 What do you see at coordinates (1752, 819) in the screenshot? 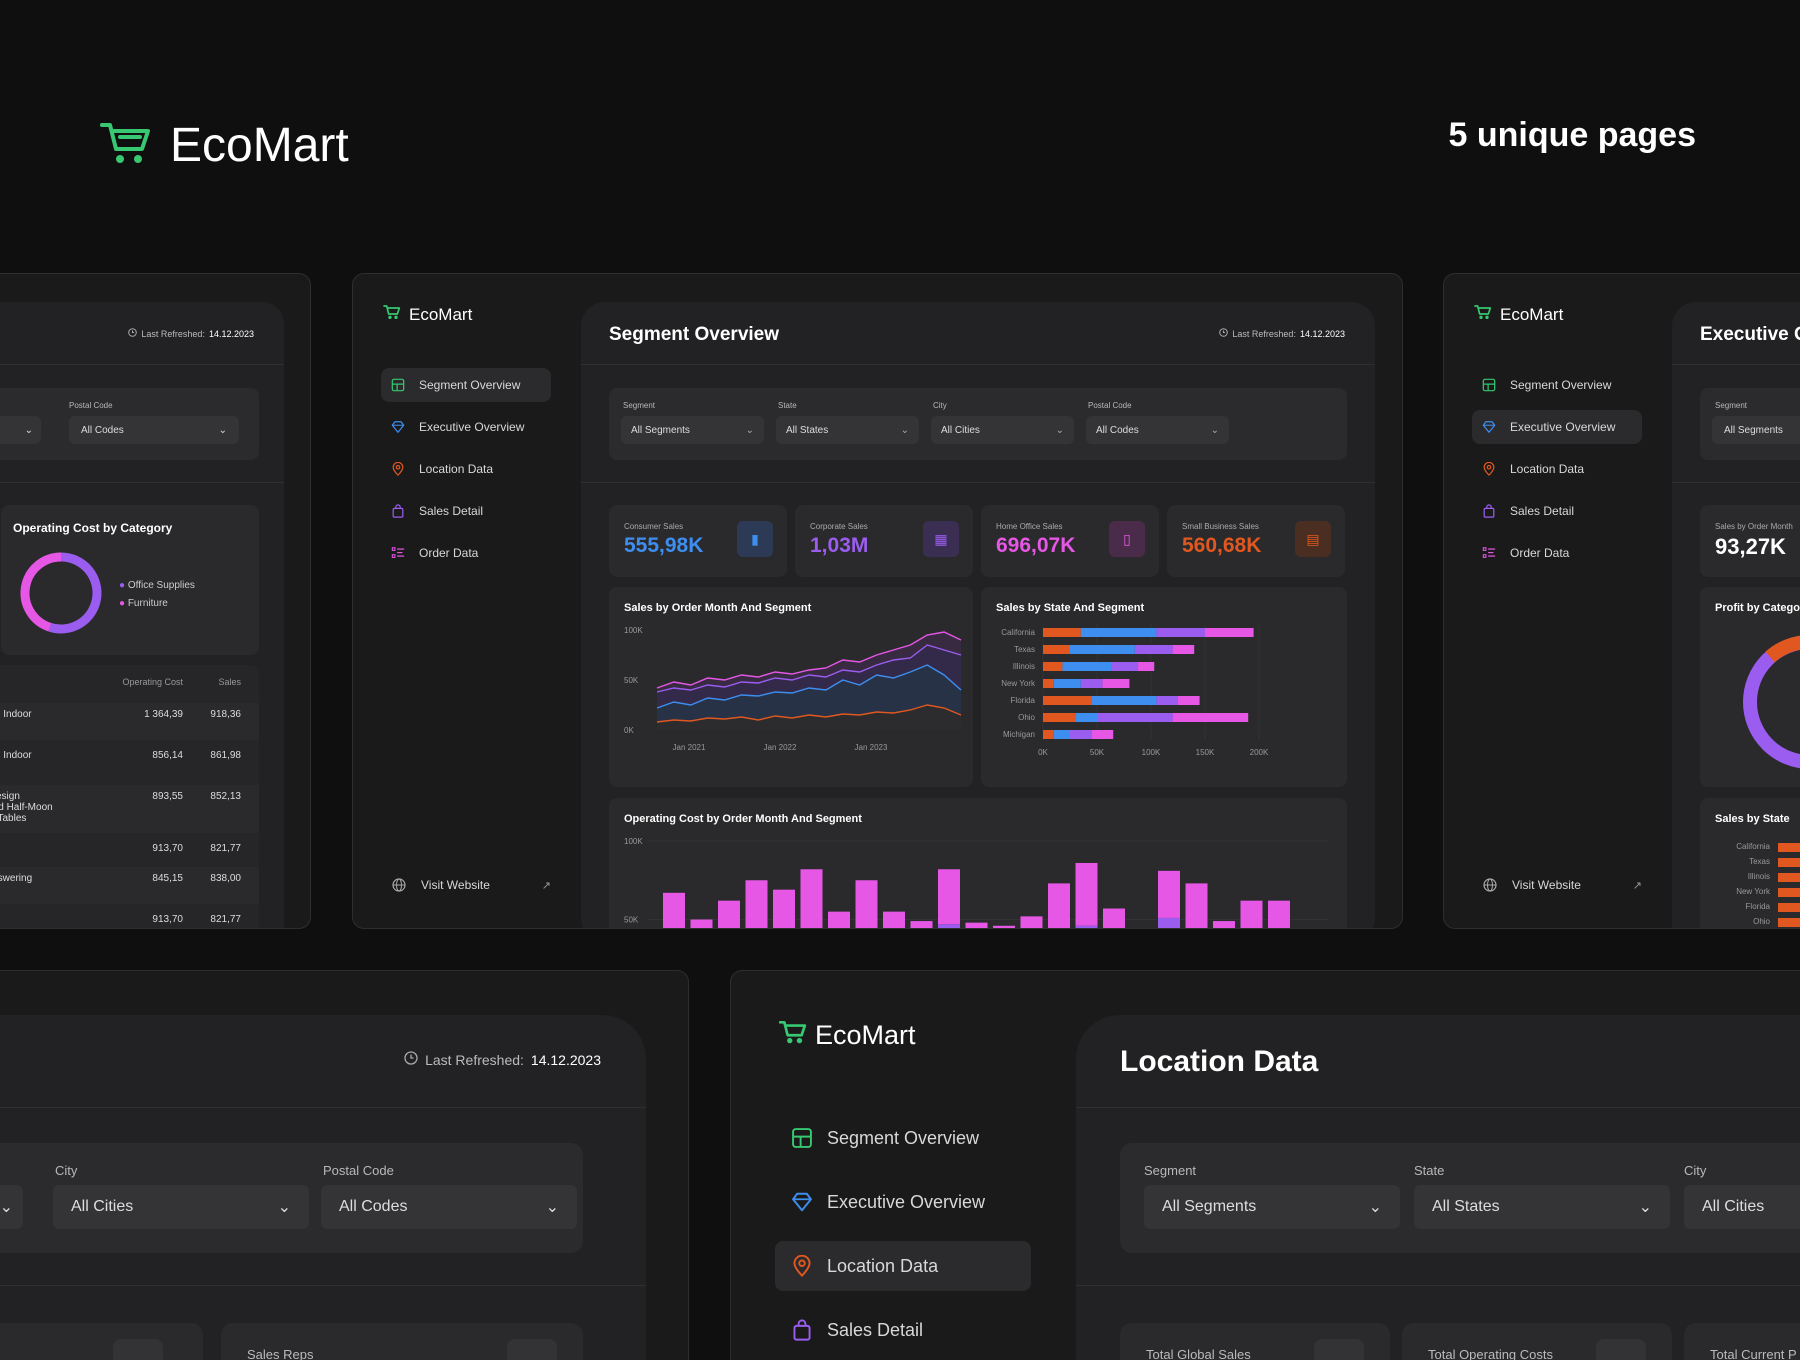
I see `sales-by-state-title: Sales by State` at bounding box center [1752, 819].